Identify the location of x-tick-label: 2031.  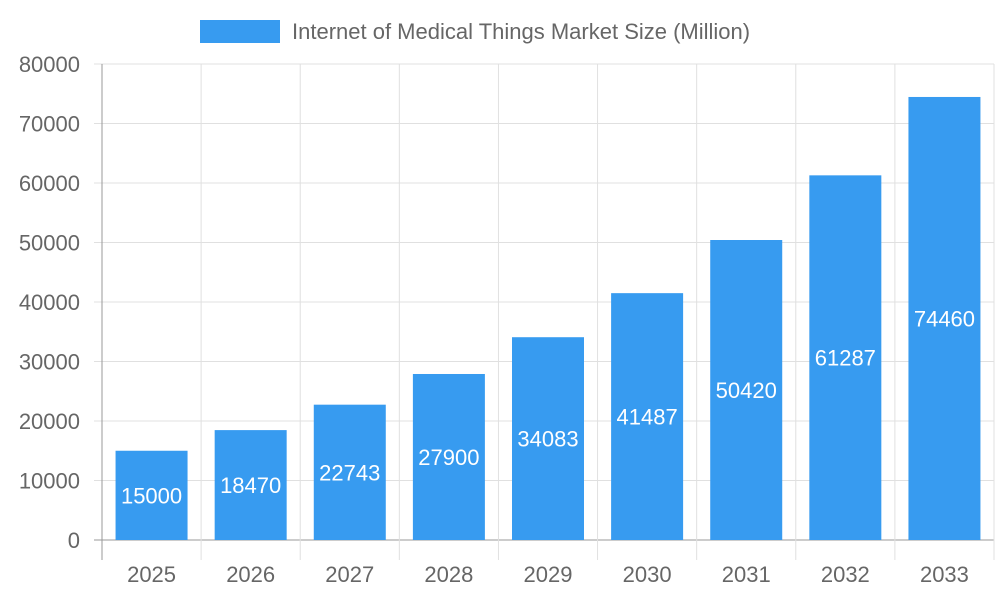
(746, 574).